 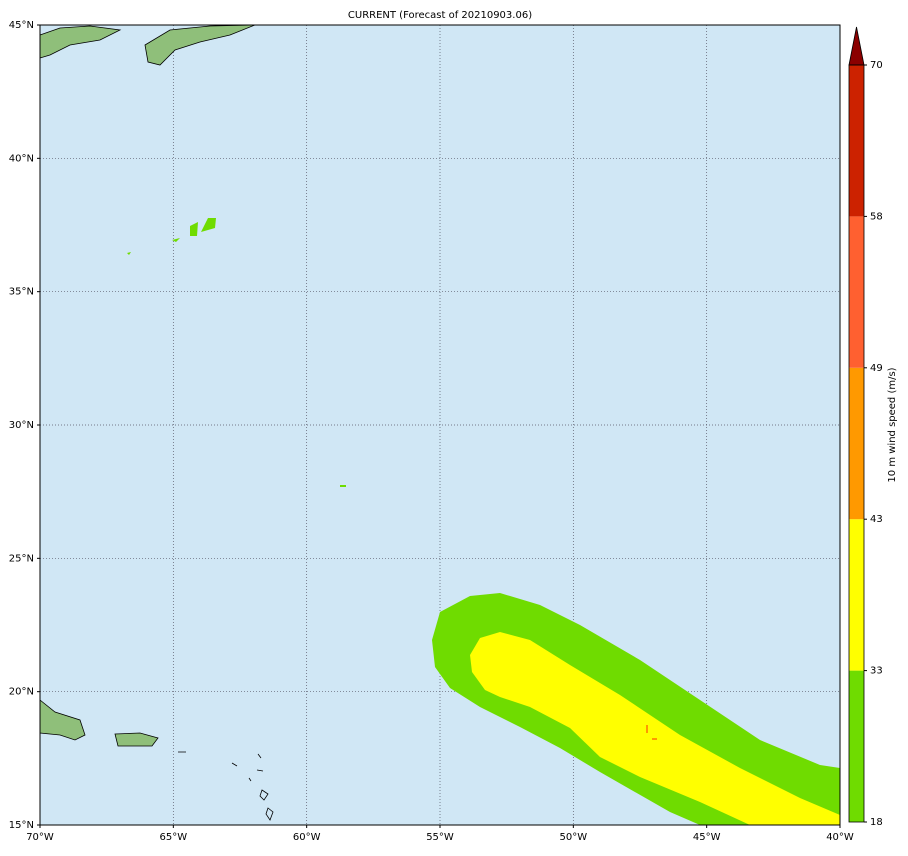 I want to click on island, so click(x=226, y=786).